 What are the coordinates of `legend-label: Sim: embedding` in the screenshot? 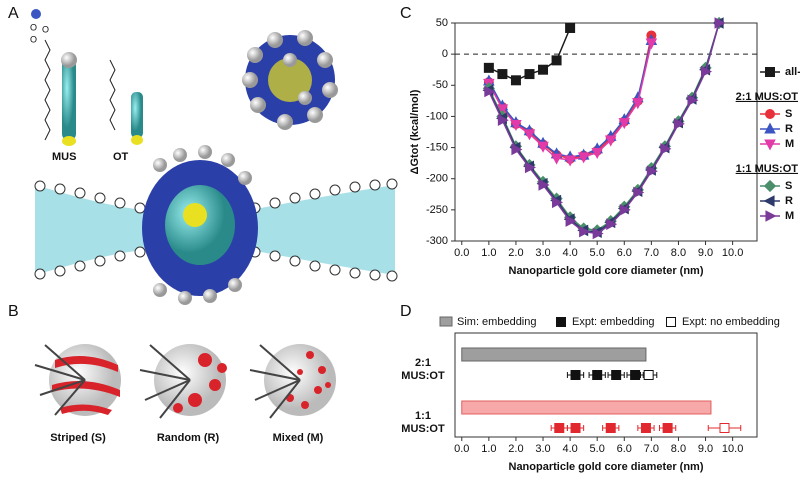 It's located at (497, 322).